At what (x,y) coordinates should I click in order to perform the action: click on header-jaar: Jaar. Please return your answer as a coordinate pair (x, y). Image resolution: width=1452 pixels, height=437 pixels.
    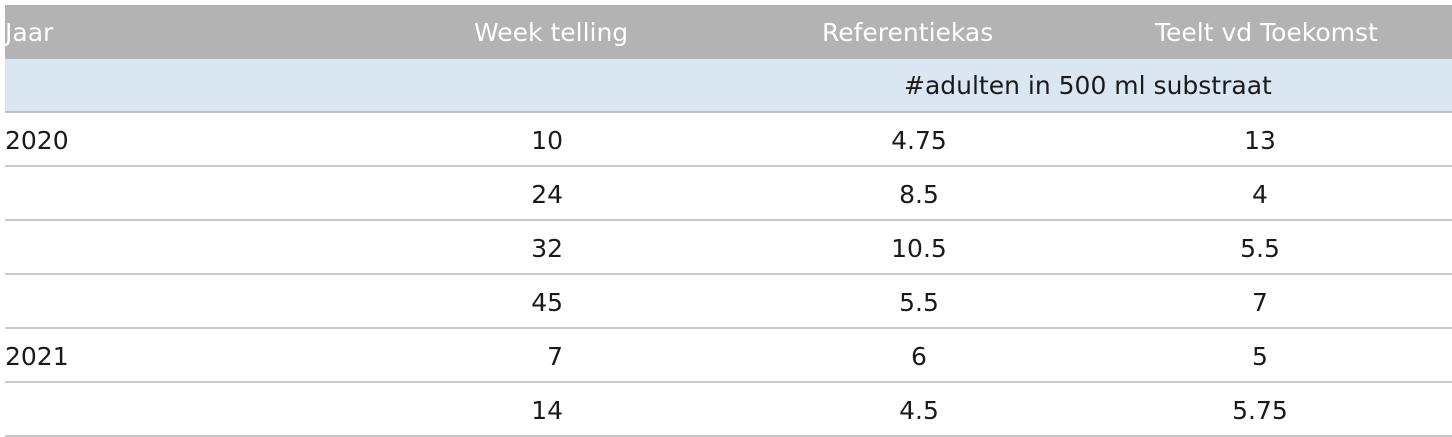
    Looking at the image, I should click on (29, 32).